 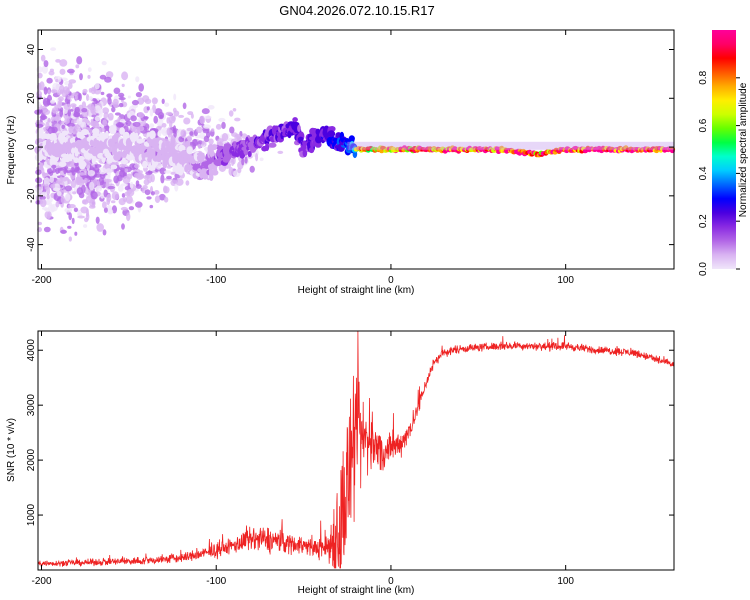 What do you see at coordinates (41, 280) in the screenshot?
I see `spectrogram-x-tick-label: -200` at bounding box center [41, 280].